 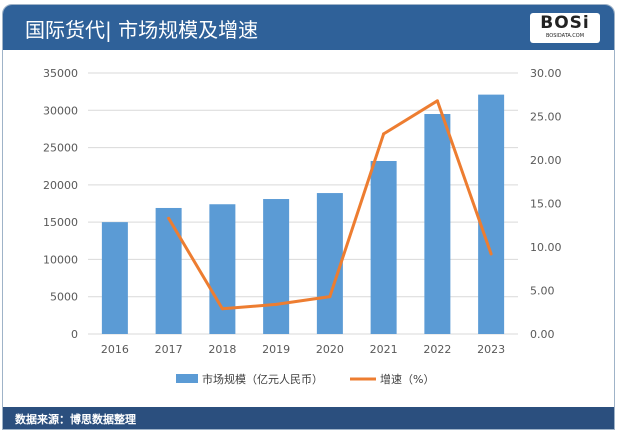 I want to click on chart-title: 国际货代| 市场规模及增速, so click(x=142, y=30).